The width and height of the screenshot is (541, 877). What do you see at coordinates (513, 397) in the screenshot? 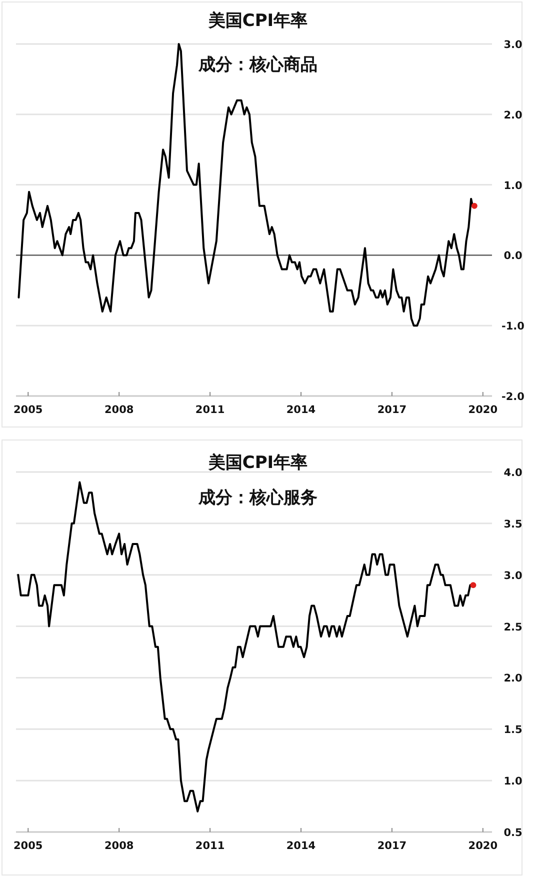
I see `y-tick-label: -2.0` at bounding box center [513, 397].